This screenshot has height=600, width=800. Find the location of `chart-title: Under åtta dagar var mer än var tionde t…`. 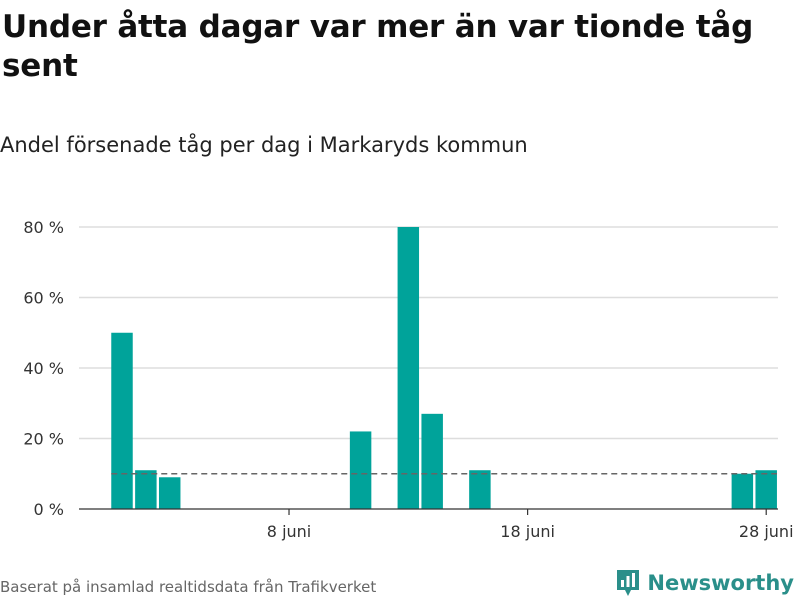

chart-title: Under åtta dagar var mer än var tionde t… is located at coordinates (378, 46).